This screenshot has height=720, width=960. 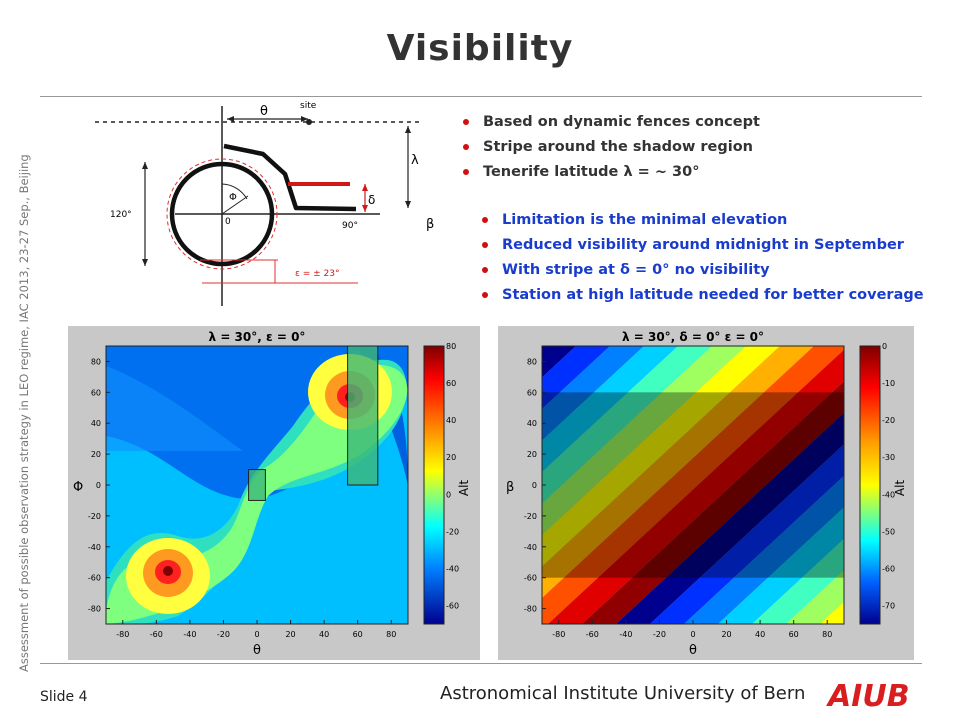 I want to click on bullet-item: With stripe at δ = 0° no visibility, so click(x=703, y=272).